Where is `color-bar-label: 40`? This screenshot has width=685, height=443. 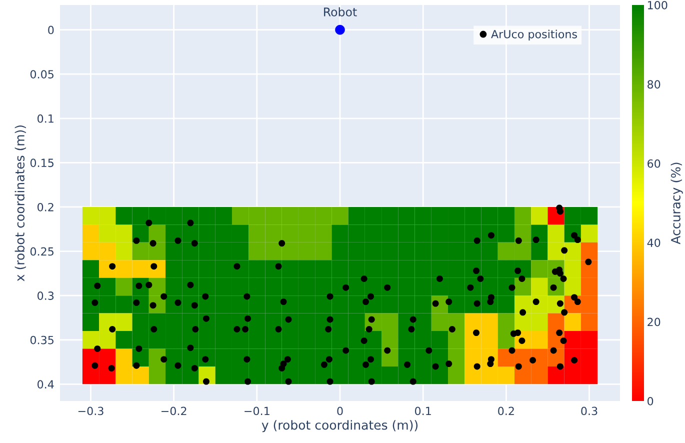 color-bar-label: 40 is located at coordinates (653, 242).